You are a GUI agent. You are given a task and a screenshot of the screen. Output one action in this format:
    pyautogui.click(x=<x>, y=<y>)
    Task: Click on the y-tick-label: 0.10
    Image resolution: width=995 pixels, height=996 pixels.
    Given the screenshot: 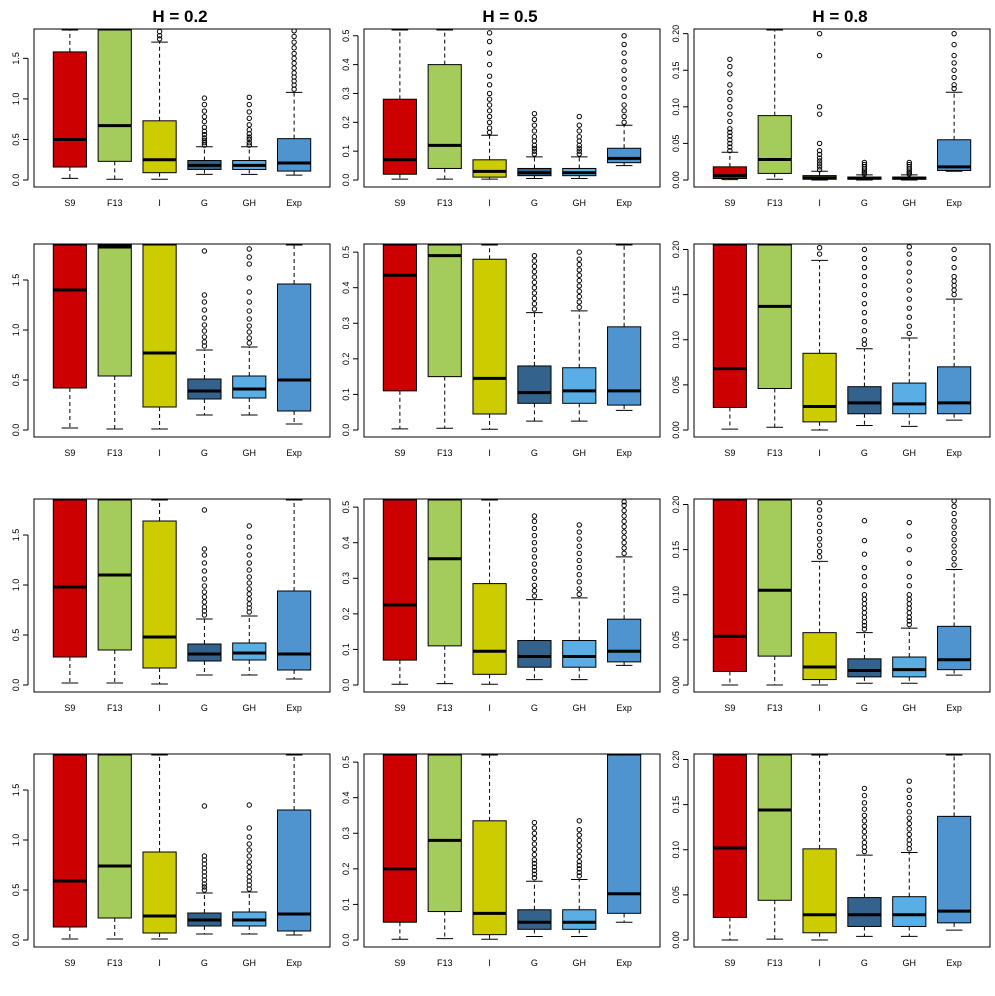 What is the action you would take?
    pyautogui.click(x=676, y=595)
    